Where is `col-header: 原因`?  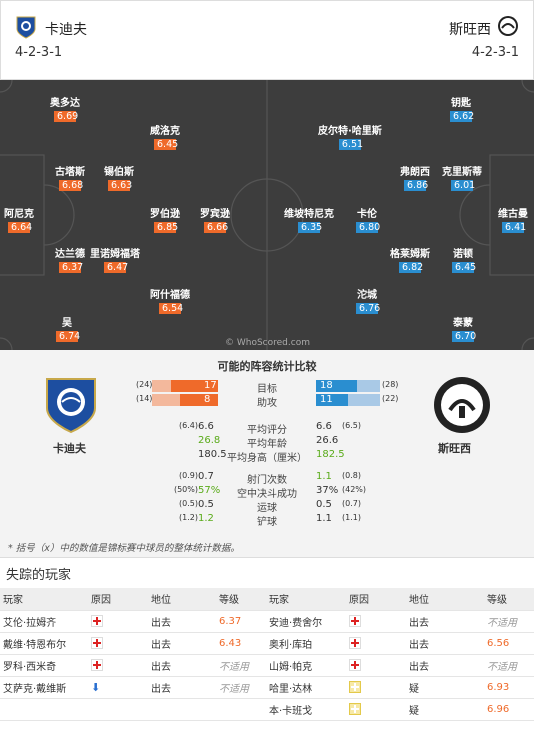
col-header: 原因 is located at coordinates (376, 599).